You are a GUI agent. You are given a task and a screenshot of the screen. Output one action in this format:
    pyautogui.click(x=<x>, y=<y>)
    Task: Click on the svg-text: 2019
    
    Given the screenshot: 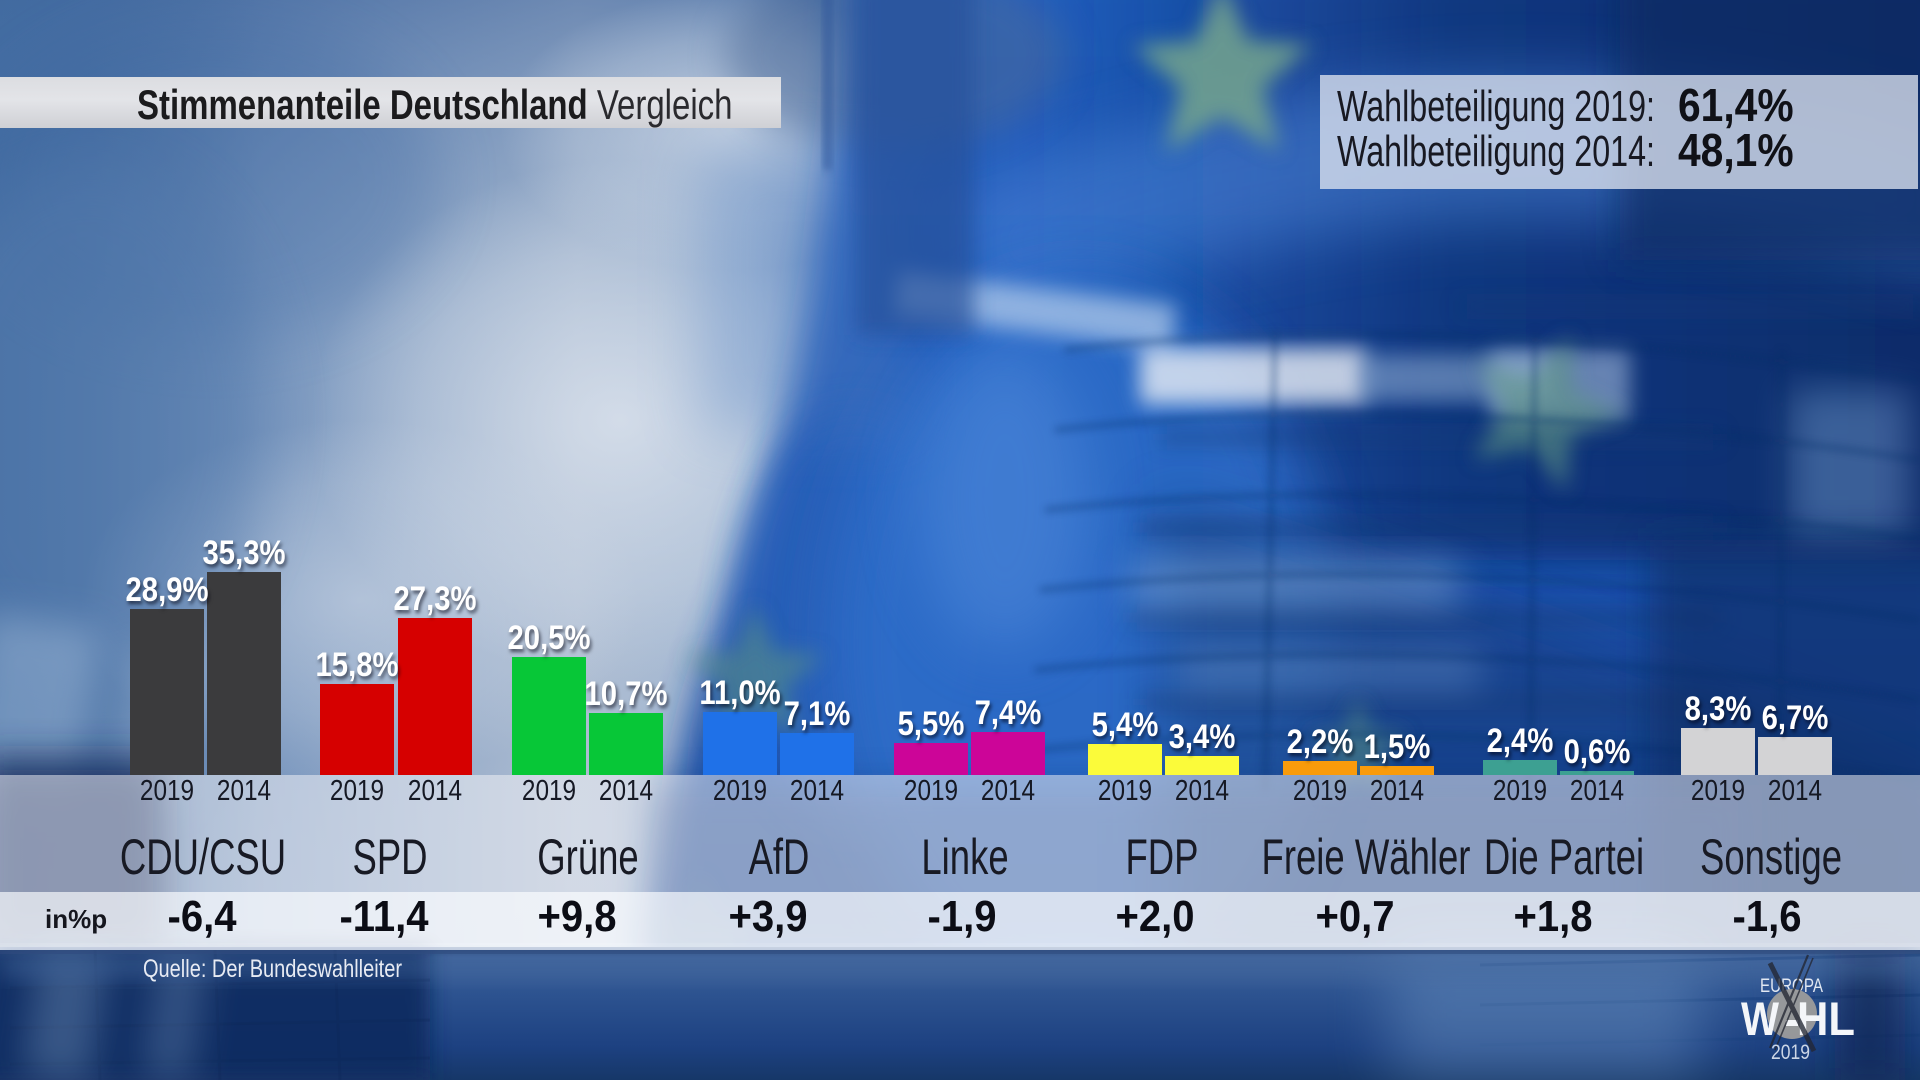 What is the action you would take?
    pyautogui.click(x=1790, y=1052)
    